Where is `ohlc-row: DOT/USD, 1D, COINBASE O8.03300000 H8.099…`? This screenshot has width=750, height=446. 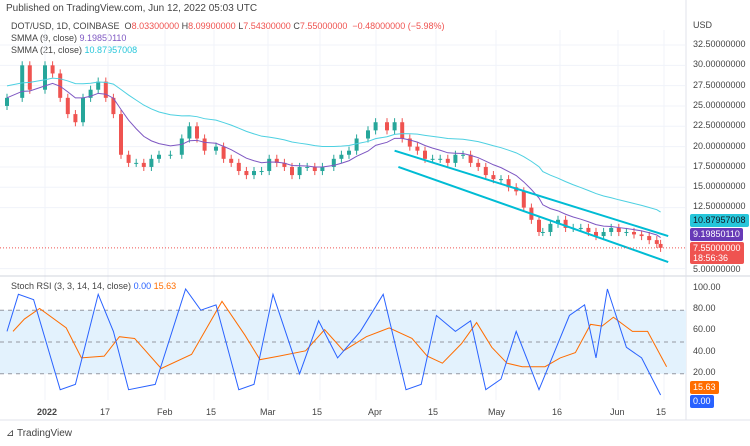
ohlc-row: DOT/USD, 1D, COINBASE O8.03300000 H8.099… is located at coordinates (227, 26).